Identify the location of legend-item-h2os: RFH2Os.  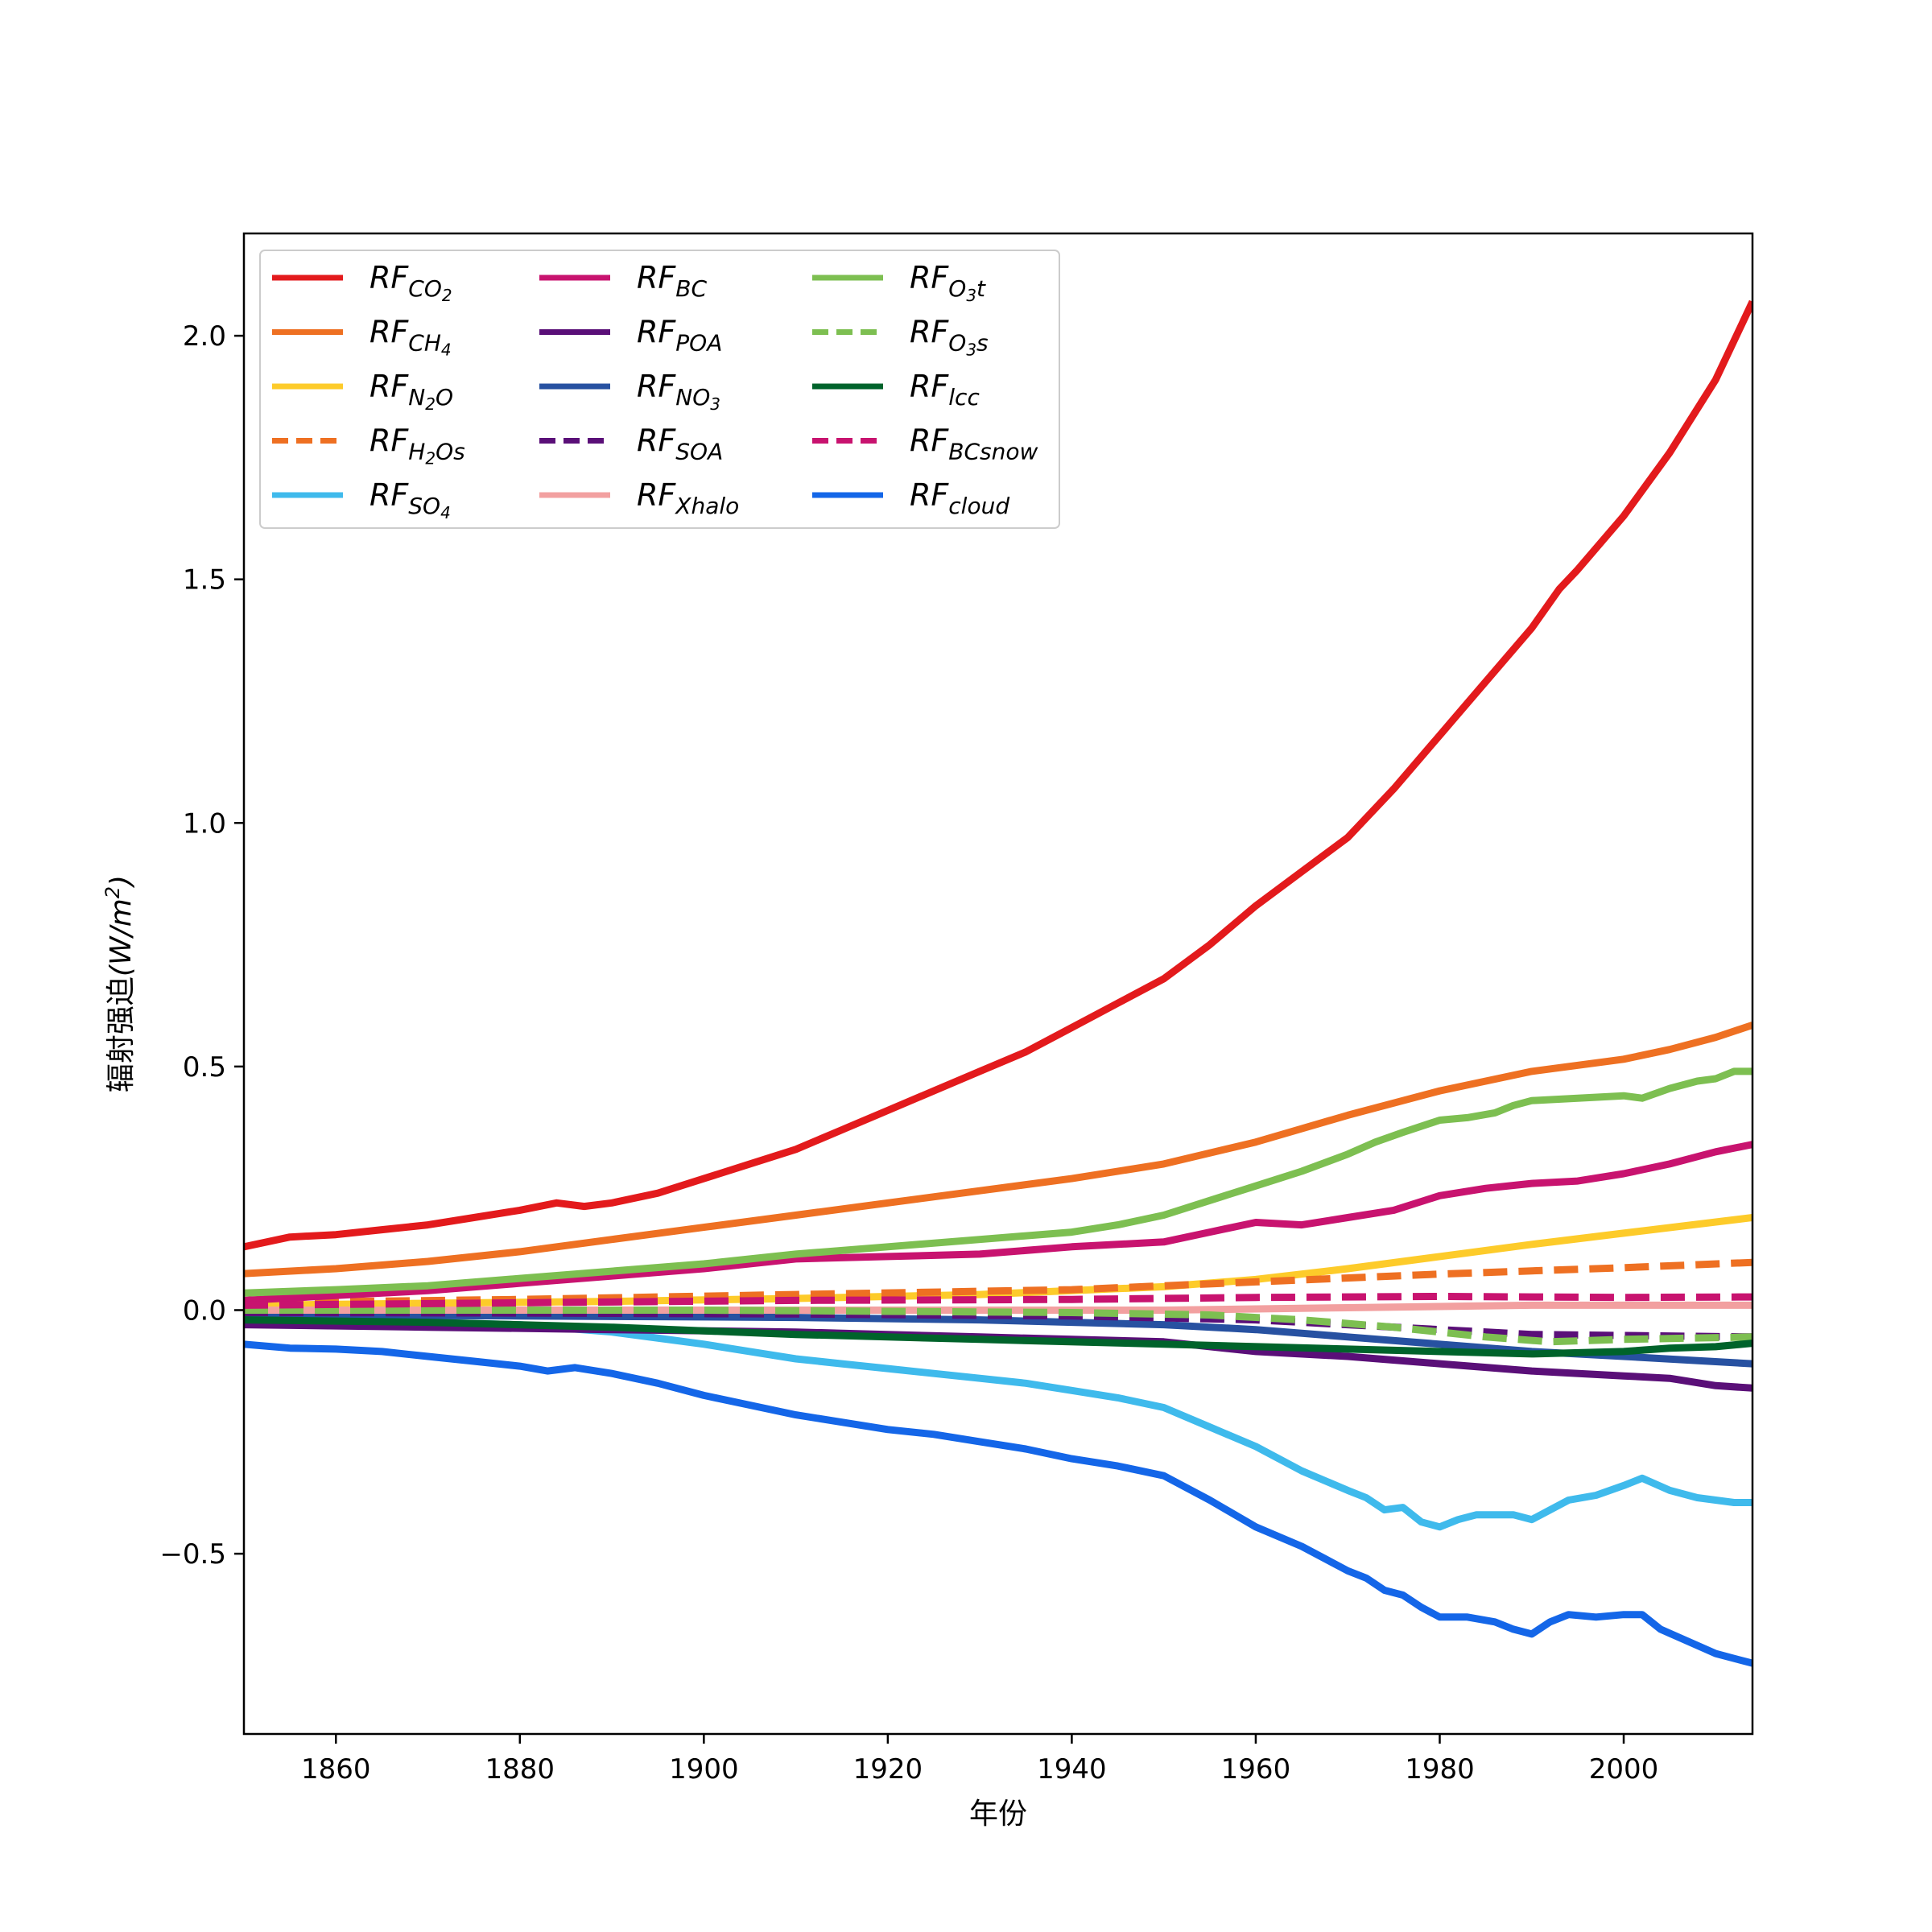
(368, 446).